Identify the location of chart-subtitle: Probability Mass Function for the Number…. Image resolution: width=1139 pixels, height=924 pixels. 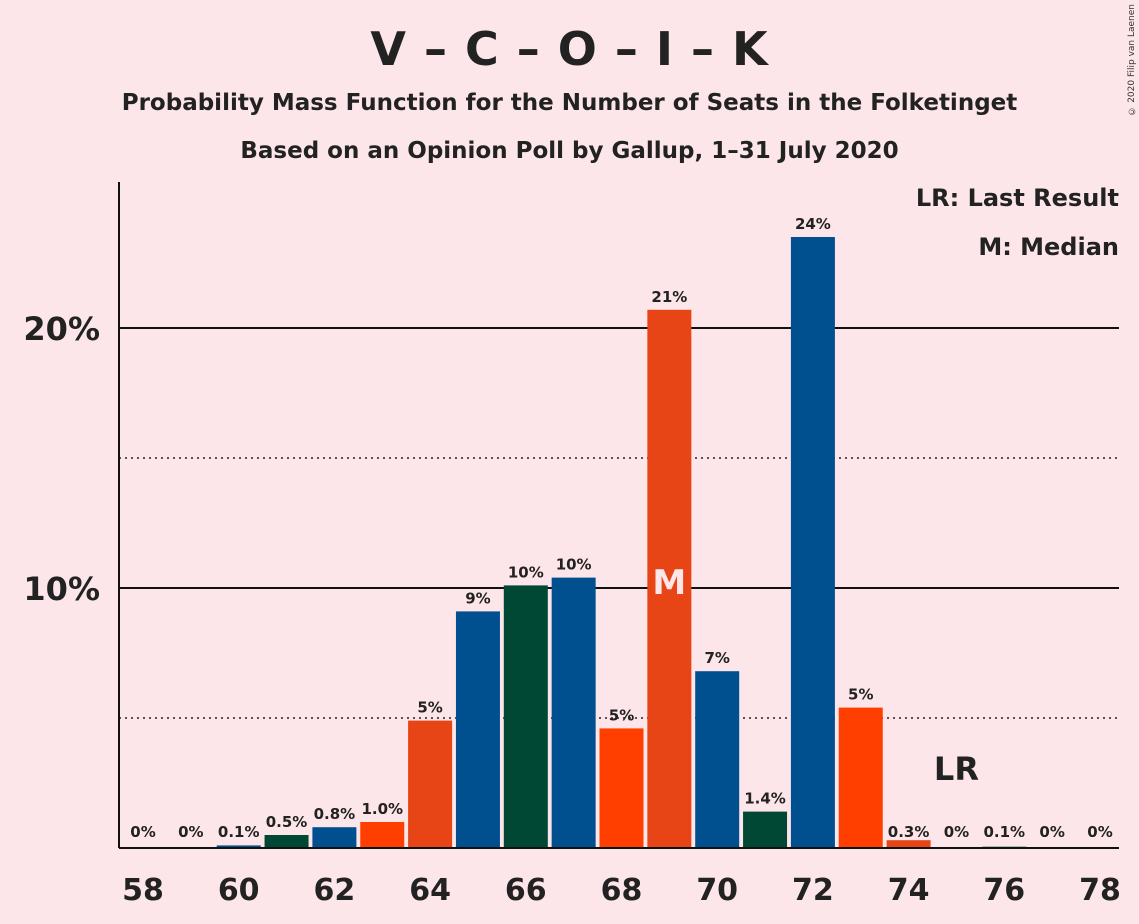
(569, 103).